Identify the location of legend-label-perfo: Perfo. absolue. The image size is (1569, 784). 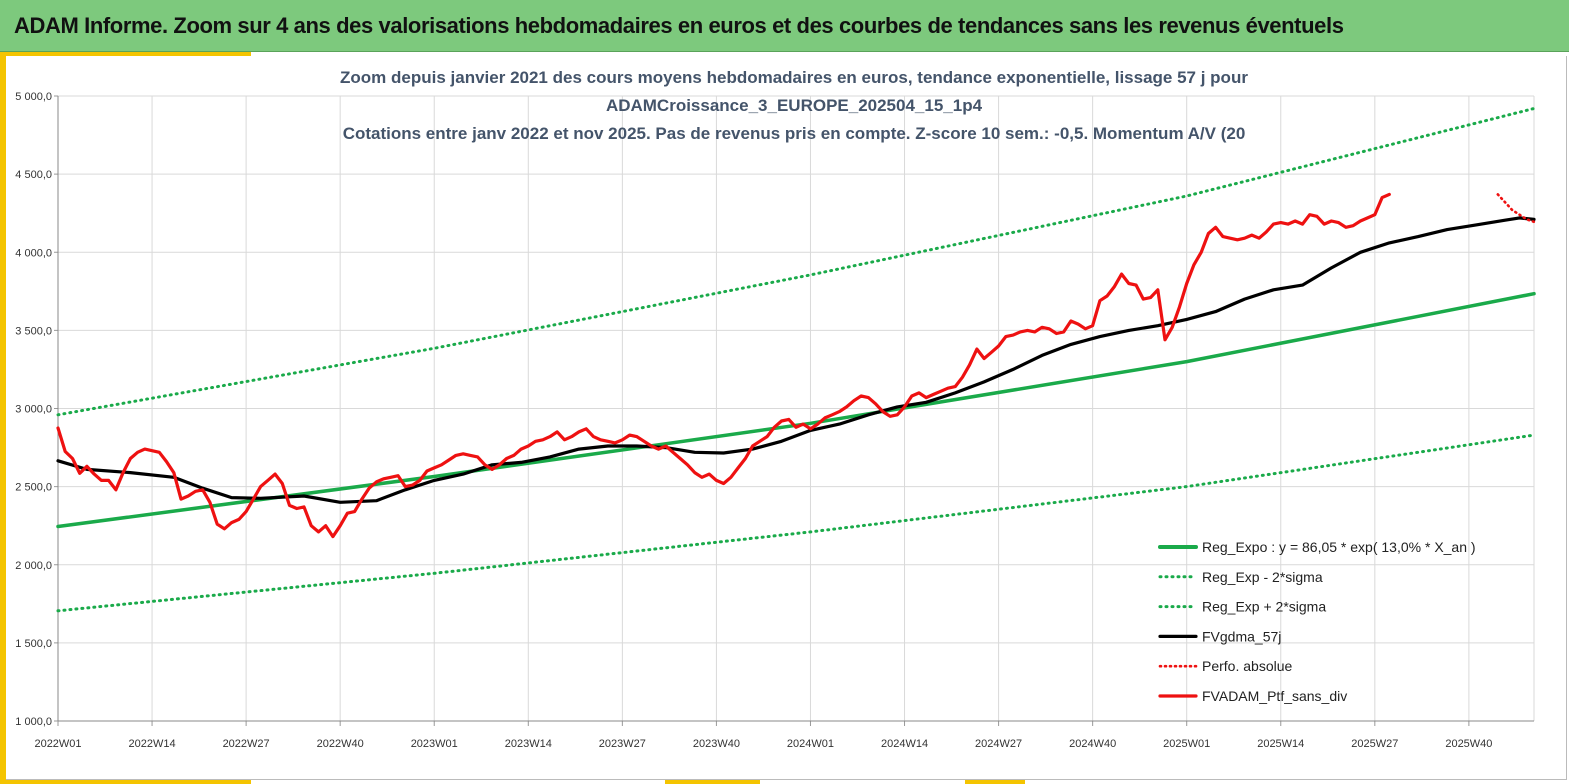
(1247, 666).